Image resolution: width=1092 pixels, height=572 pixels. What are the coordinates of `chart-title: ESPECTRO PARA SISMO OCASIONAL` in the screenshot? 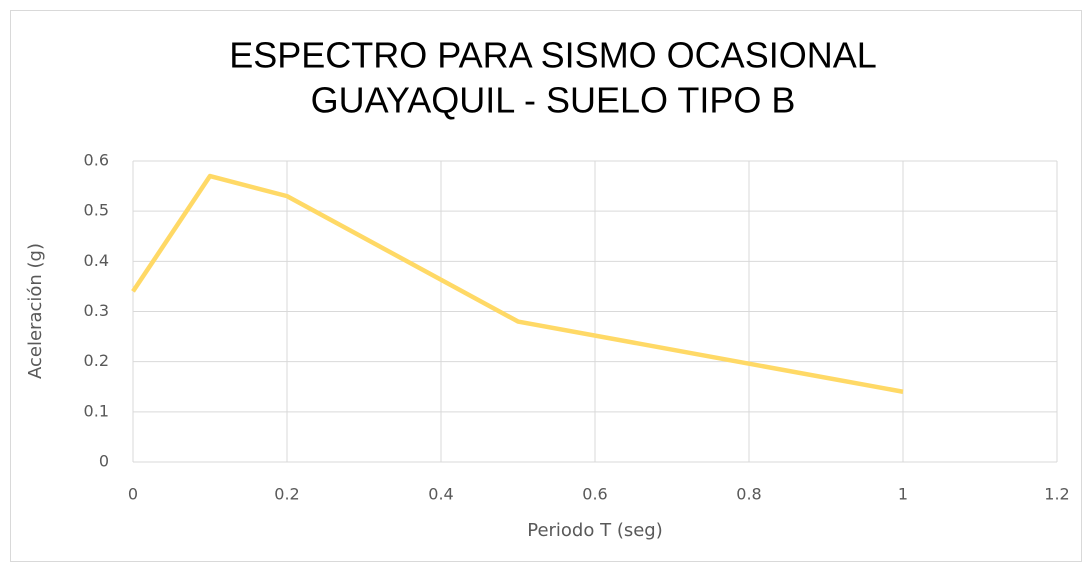 It's located at (553, 55).